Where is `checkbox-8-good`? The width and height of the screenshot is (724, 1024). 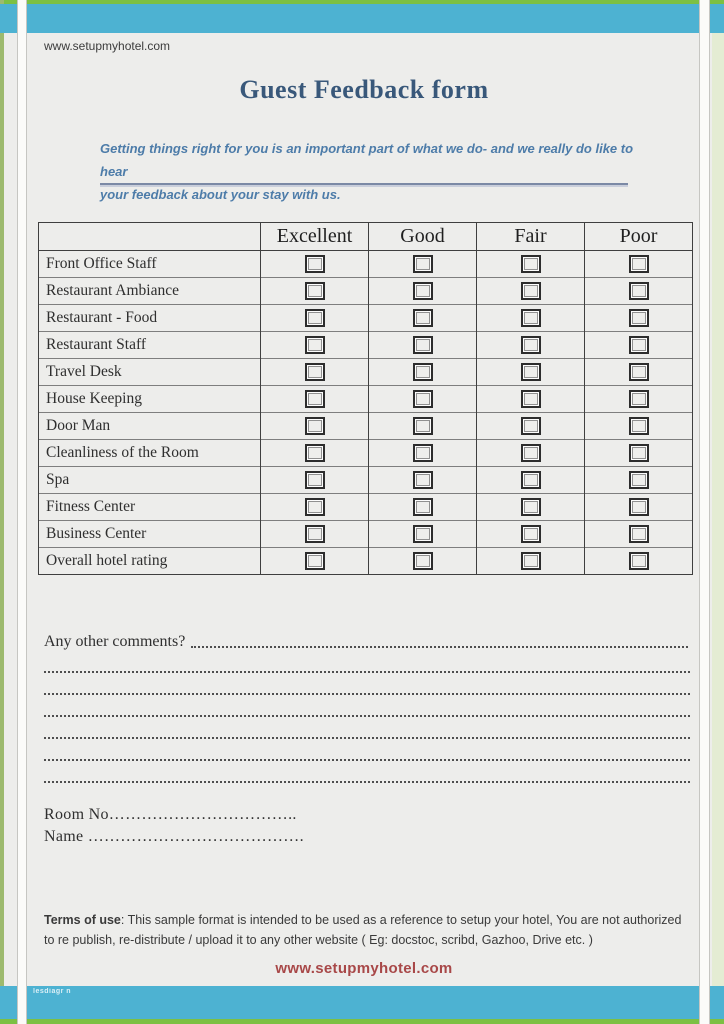
checkbox-8-good is located at coordinates (422, 480).